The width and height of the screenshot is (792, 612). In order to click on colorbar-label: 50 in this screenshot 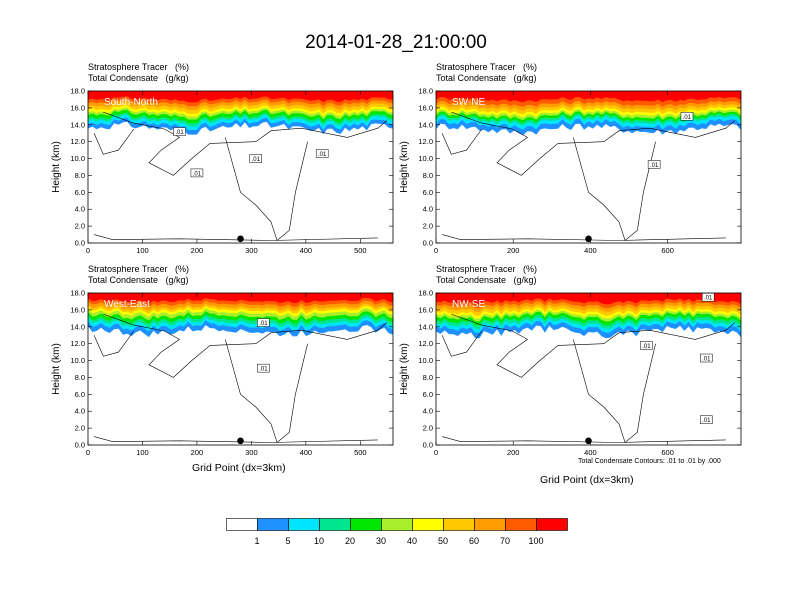, I will do `click(442, 541)`.